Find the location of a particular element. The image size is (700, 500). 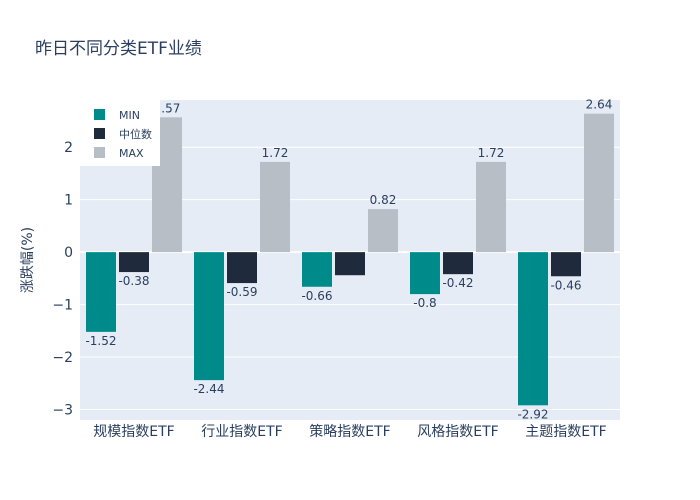

y-tick-label: −3 is located at coordinates (62, 411).